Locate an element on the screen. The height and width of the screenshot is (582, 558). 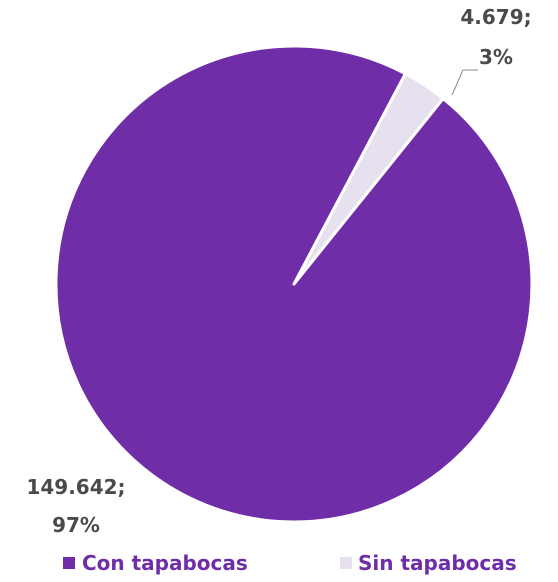
legend-swatch-con is located at coordinates (69, 563).